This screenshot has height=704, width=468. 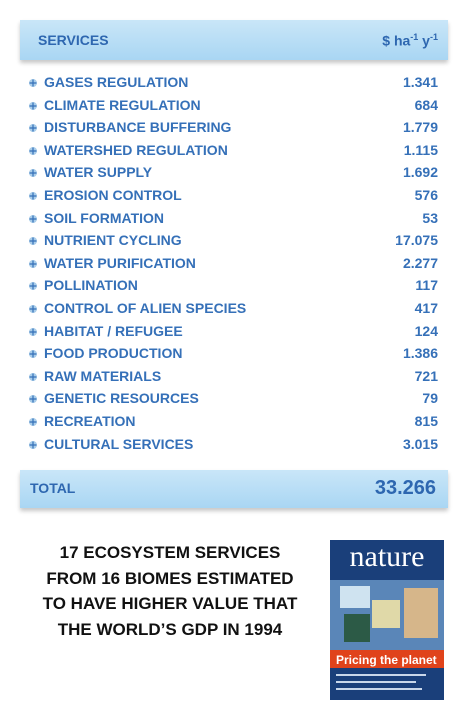 I want to click on service-value: 53, so click(x=430, y=217).